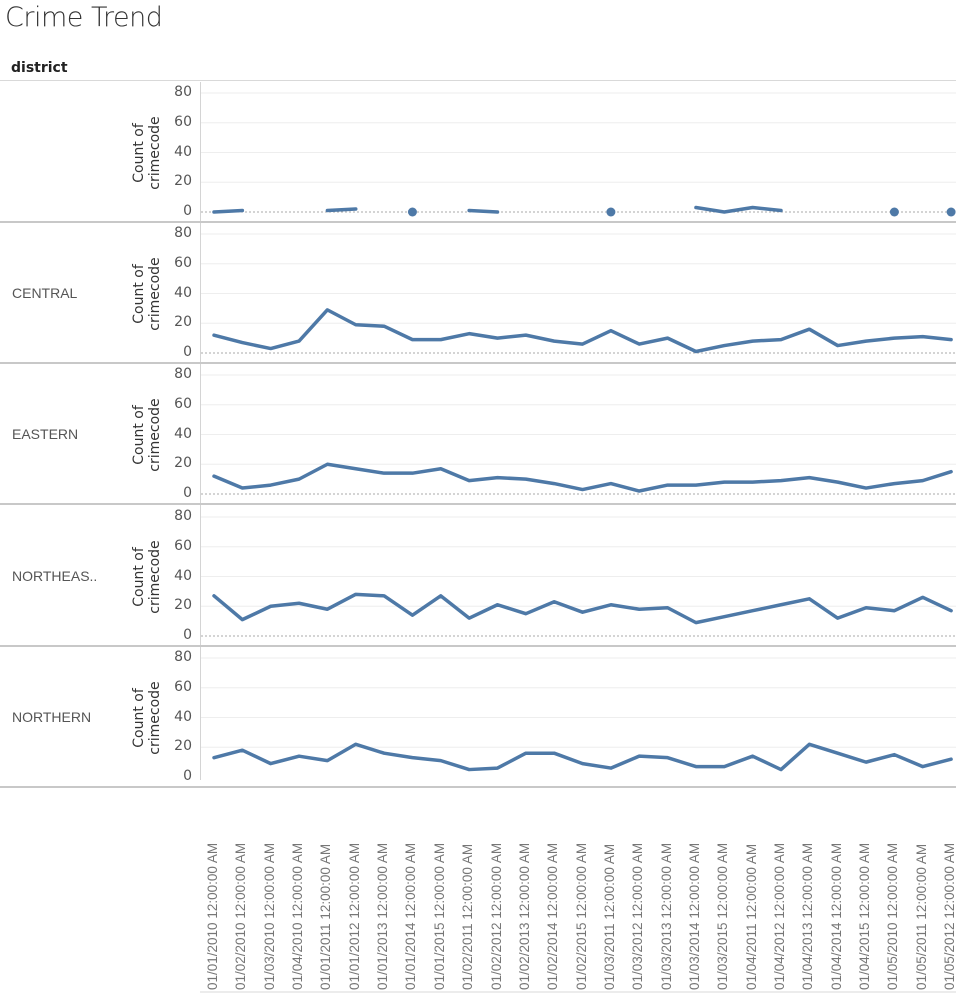  Describe the element at coordinates (383, 916) in the screenshot. I see `x-tick-label: 01/01/2013 12:00:00 AM` at that location.